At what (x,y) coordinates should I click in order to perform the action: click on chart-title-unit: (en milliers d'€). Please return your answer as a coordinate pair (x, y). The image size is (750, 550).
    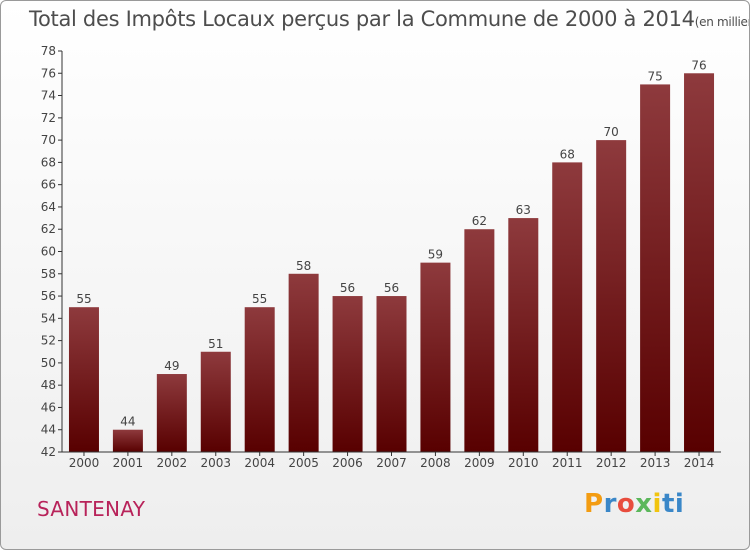
    Looking at the image, I should click on (721, 22).